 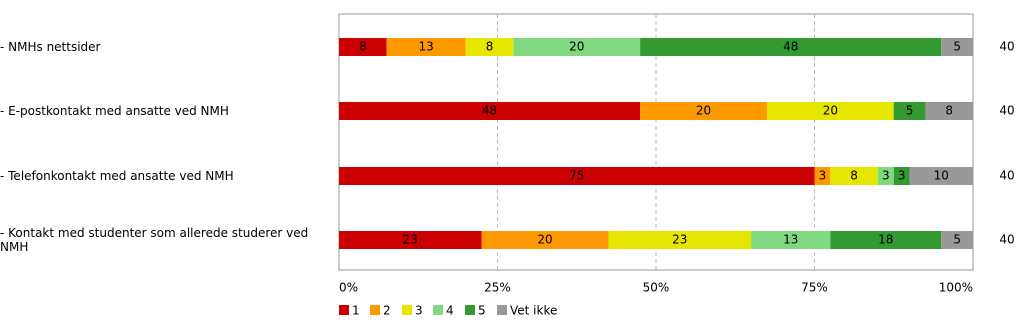 I want to click on legend-label: 5, so click(x=482, y=311).